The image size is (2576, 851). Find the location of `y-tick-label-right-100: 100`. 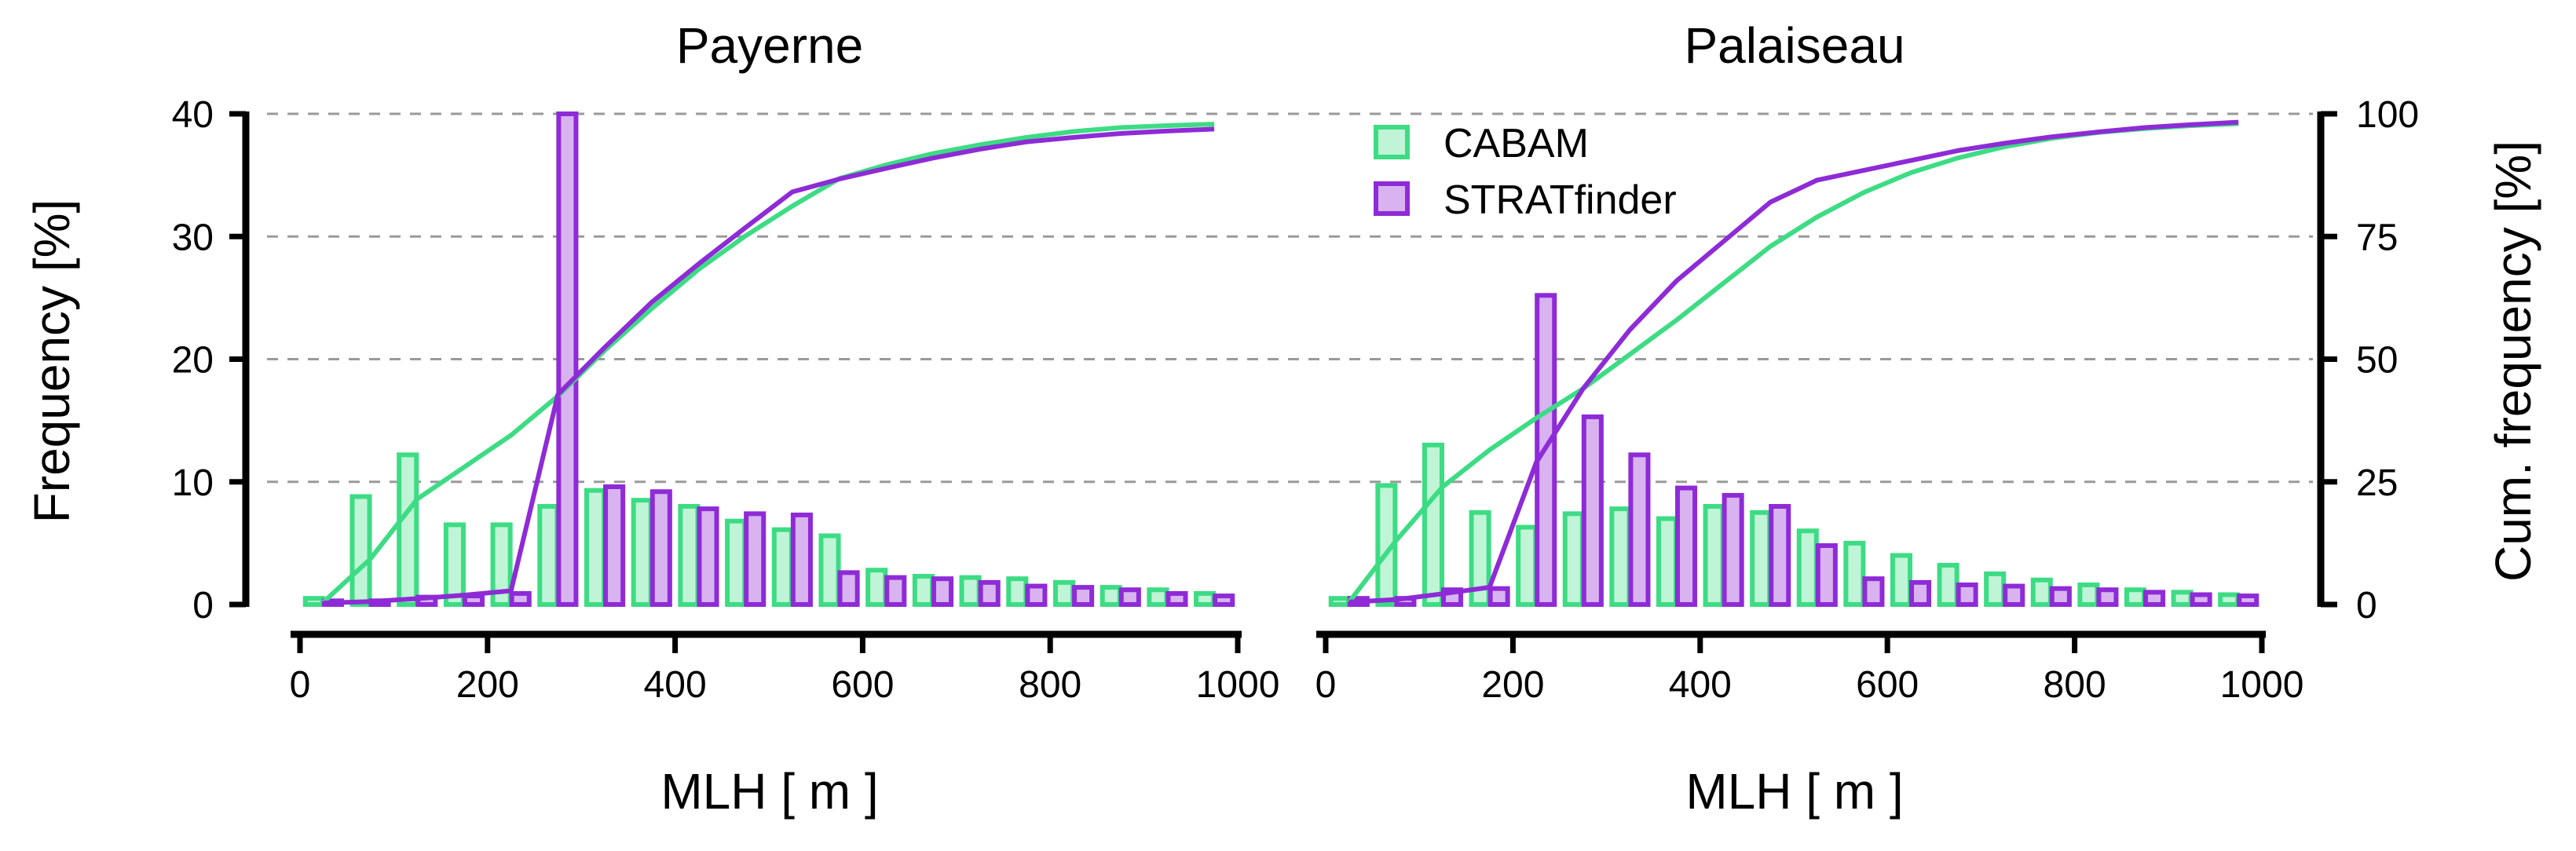

y-tick-label-right-100: 100 is located at coordinates (2387, 115).